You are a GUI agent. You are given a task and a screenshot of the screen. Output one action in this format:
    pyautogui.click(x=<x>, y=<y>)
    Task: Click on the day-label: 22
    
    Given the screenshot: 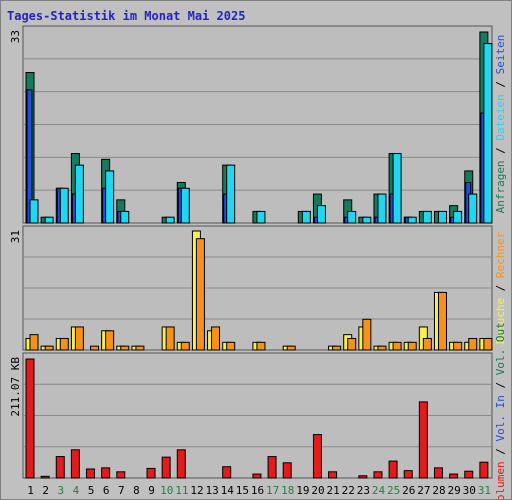 What is the action you would take?
    pyautogui.click(x=348, y=490)
    